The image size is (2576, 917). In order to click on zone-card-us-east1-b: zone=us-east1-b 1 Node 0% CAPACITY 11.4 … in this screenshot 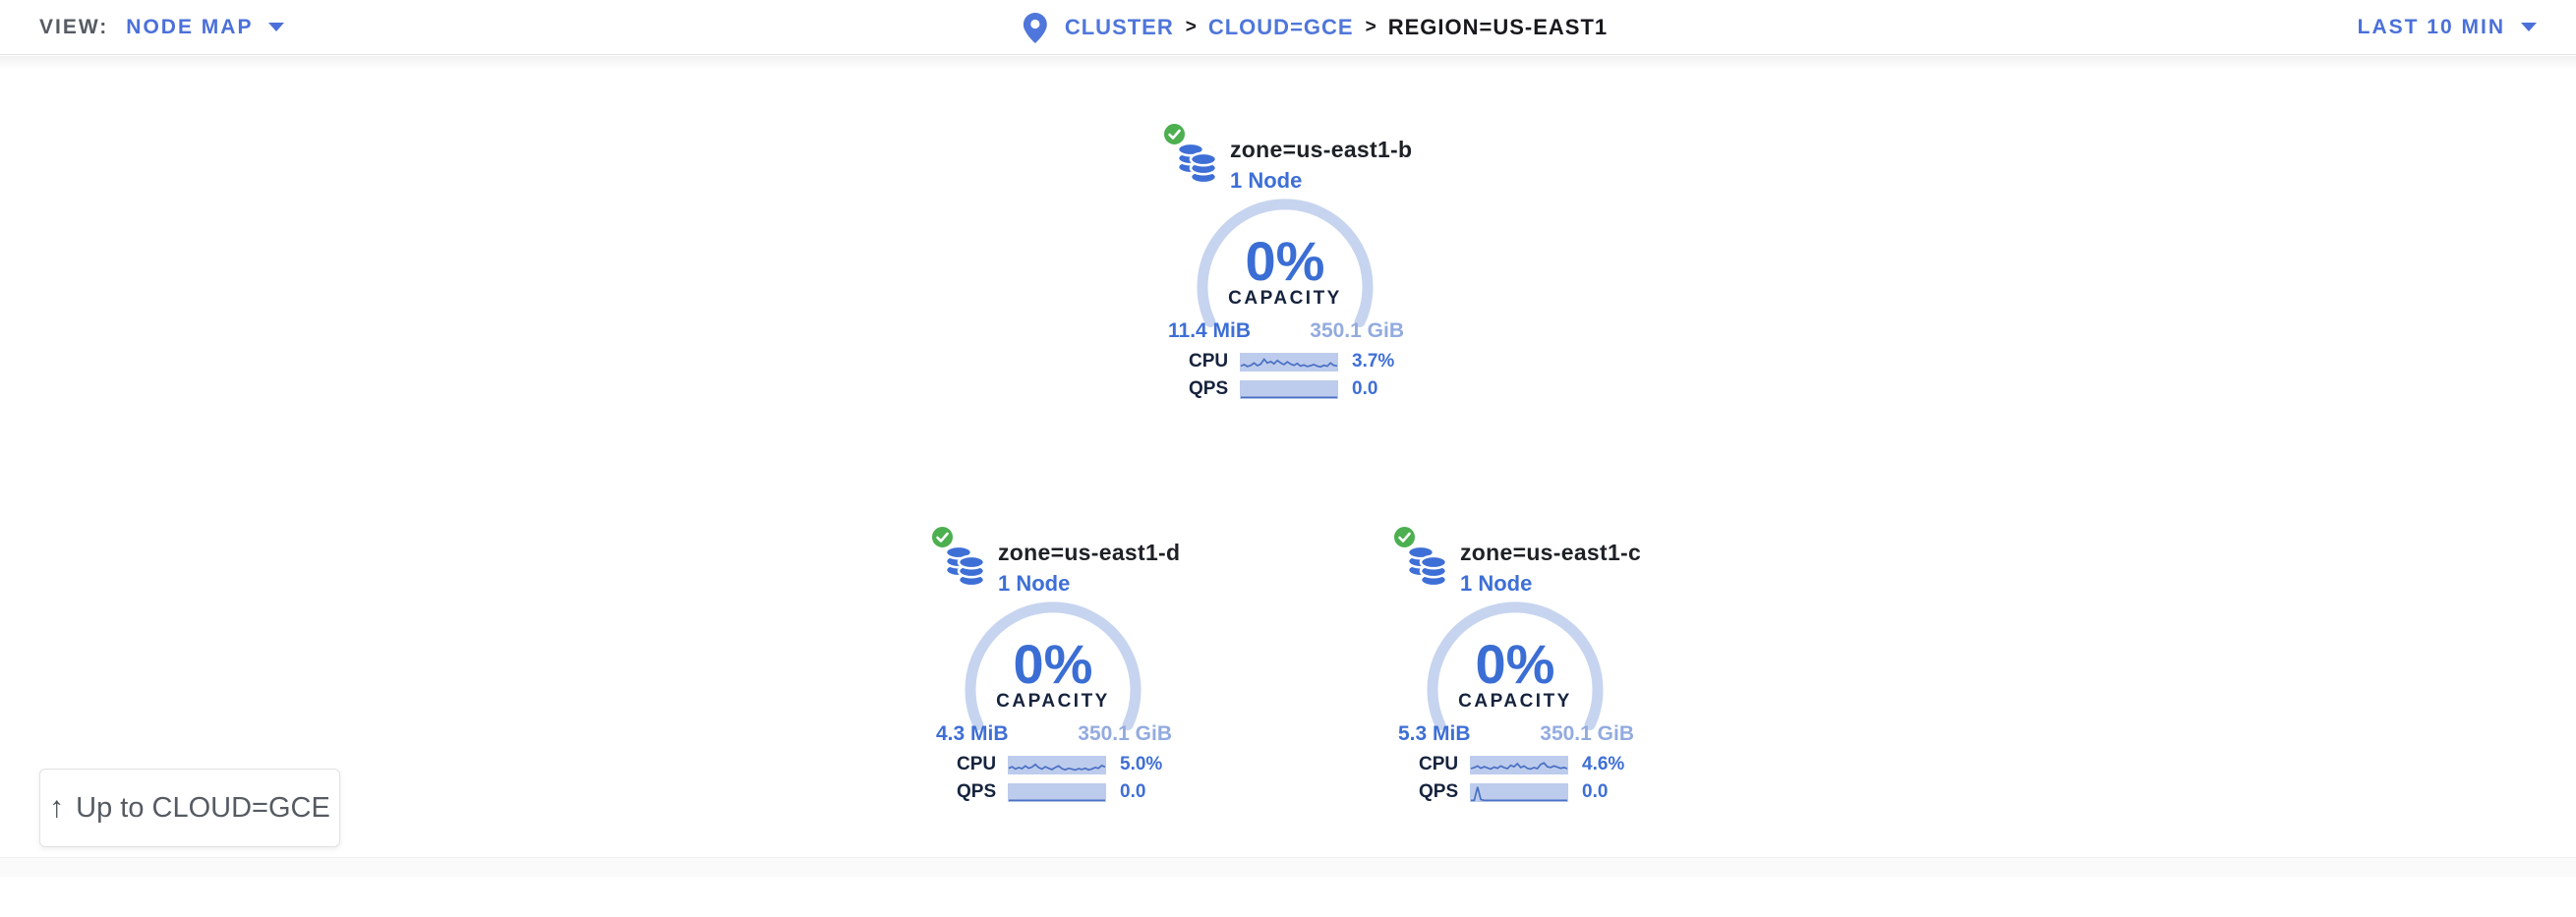, I will do `click(1285, 317)`.